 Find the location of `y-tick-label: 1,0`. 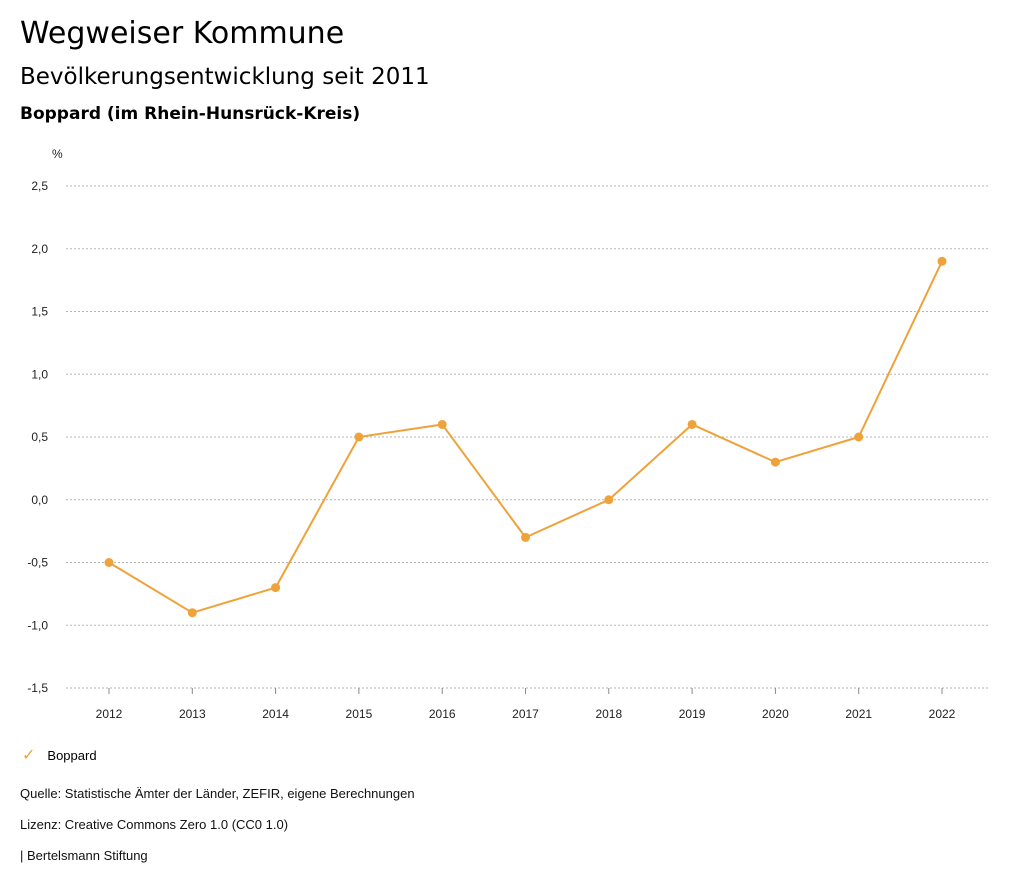

y-tick-label: 1,0 is located at coordinates (39, 374).